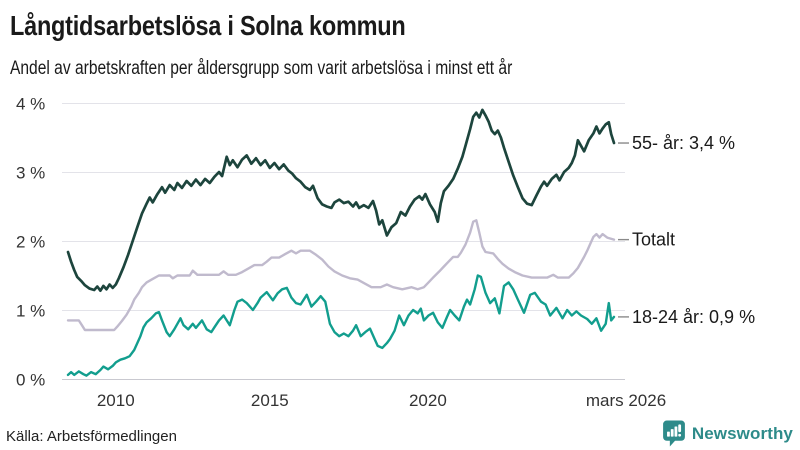  I want to click on y-tick-label: 0 %, so click(30, 380).